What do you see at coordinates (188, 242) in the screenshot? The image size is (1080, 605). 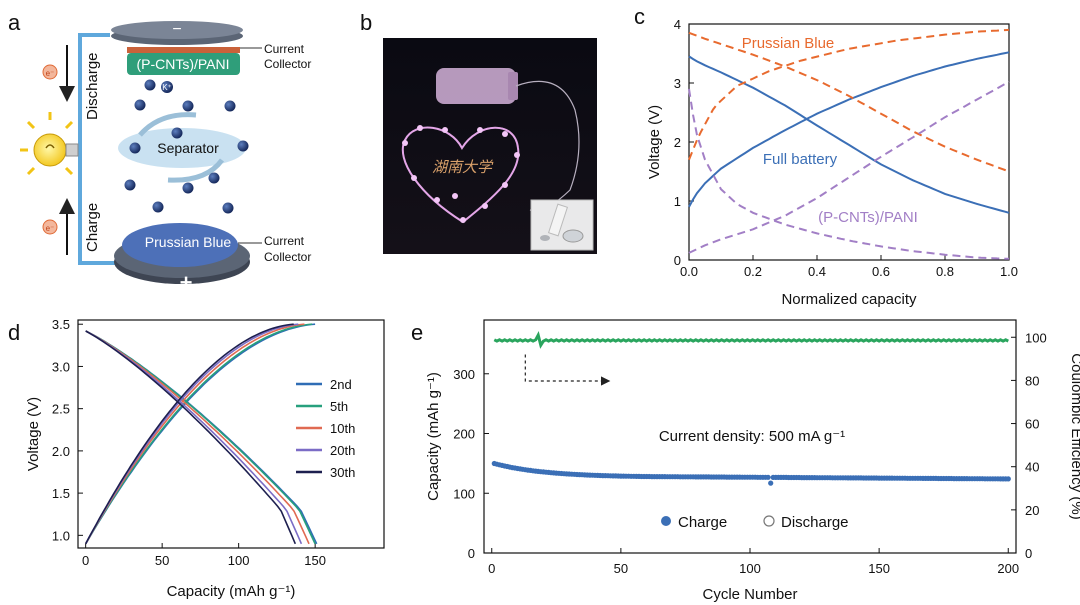 I see `prussian-blue-label: Prussian Blue` at bounding box center [188, 242].